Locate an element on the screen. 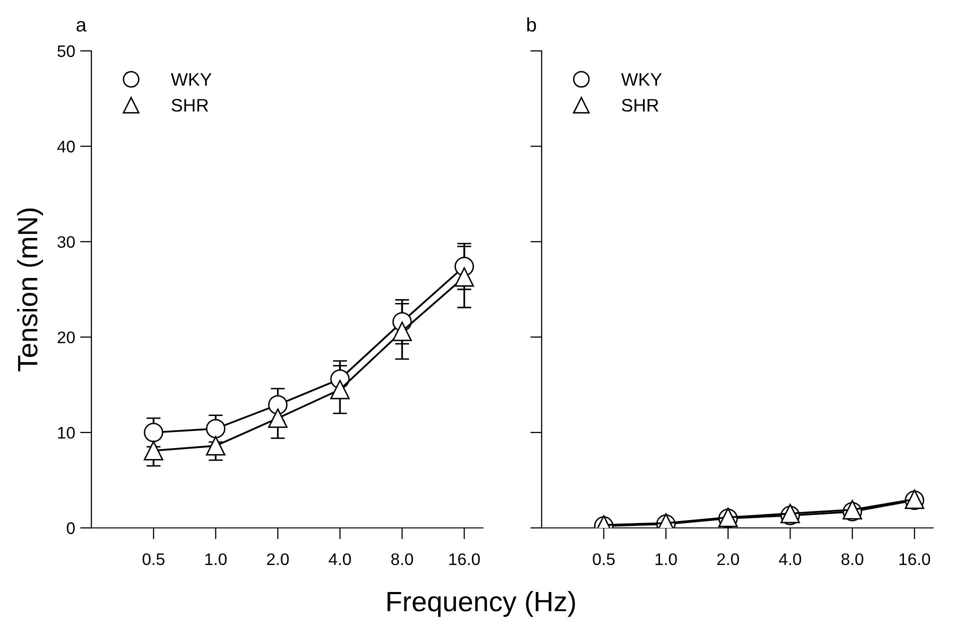 The width and height of the screenshot is (962, 636). y-tick-label: 10 is located at coordinates (66, 432).